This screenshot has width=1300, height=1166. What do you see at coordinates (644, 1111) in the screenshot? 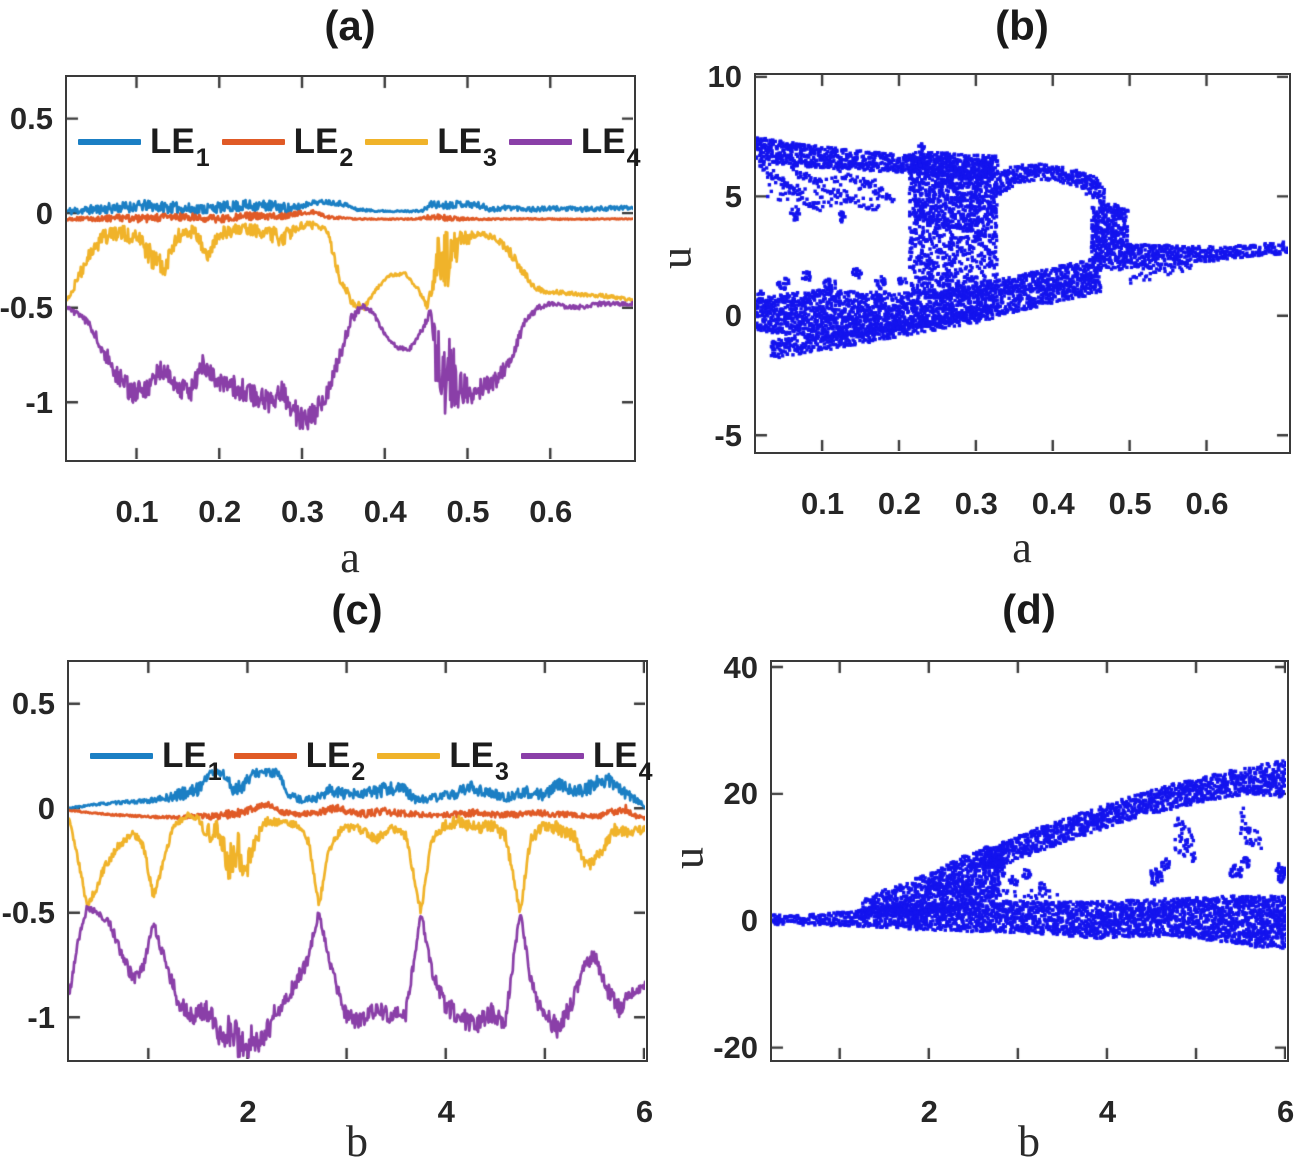
I see `panel-c-x-tick-label: 6` at bounding box center [644, 1111].